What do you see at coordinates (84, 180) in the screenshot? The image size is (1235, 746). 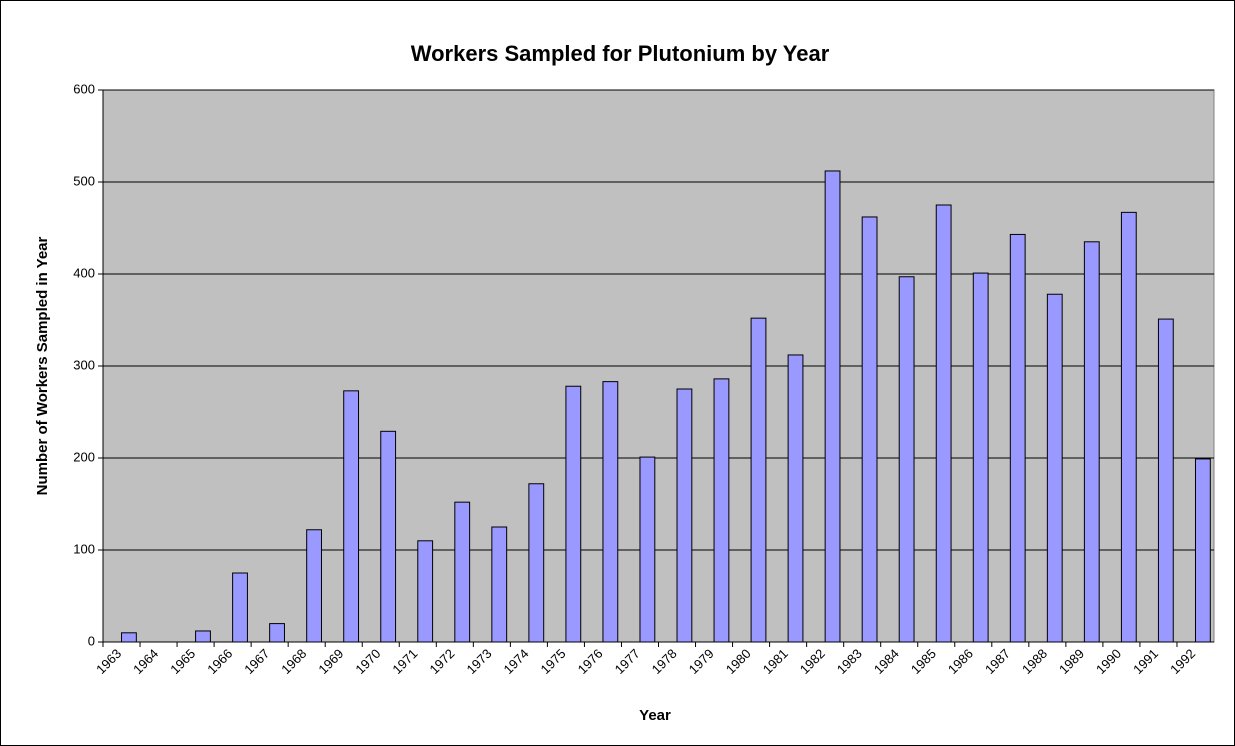 I see `y-tick-label: 500` at bounding box center [84, 180].